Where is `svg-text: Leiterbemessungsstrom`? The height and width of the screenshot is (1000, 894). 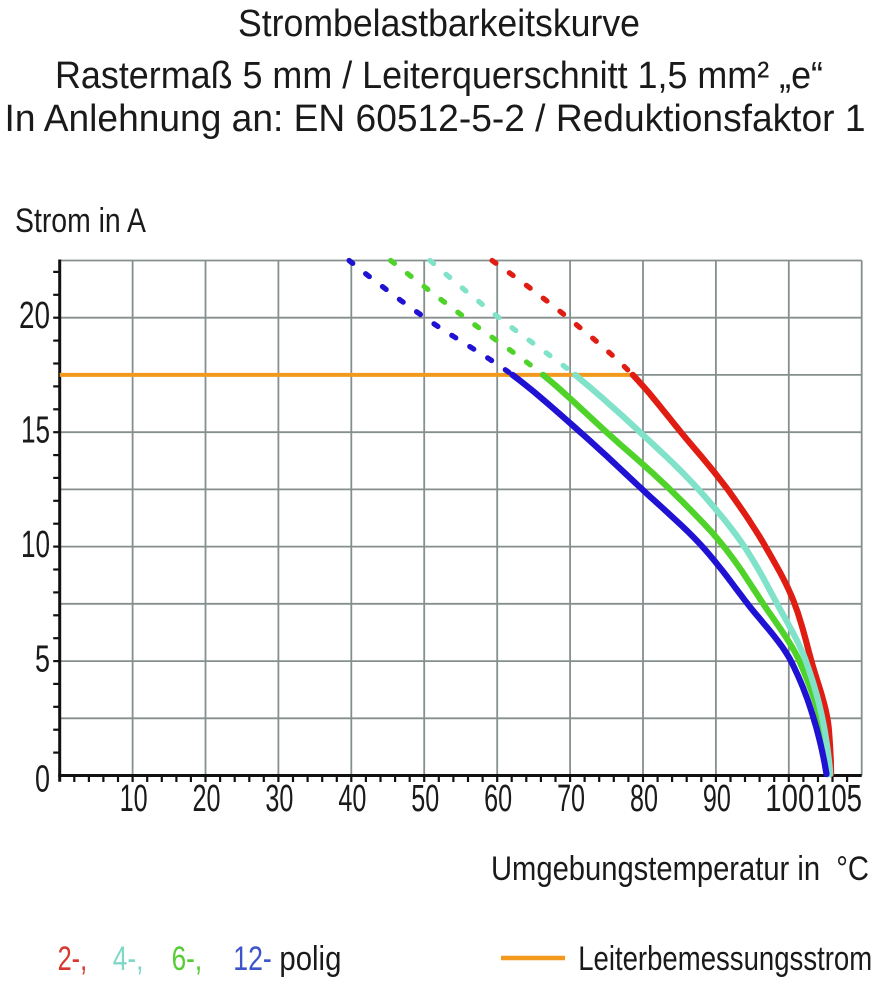
svg-text: Leiterbemessungsstrom is located at coordinates (725, 959).